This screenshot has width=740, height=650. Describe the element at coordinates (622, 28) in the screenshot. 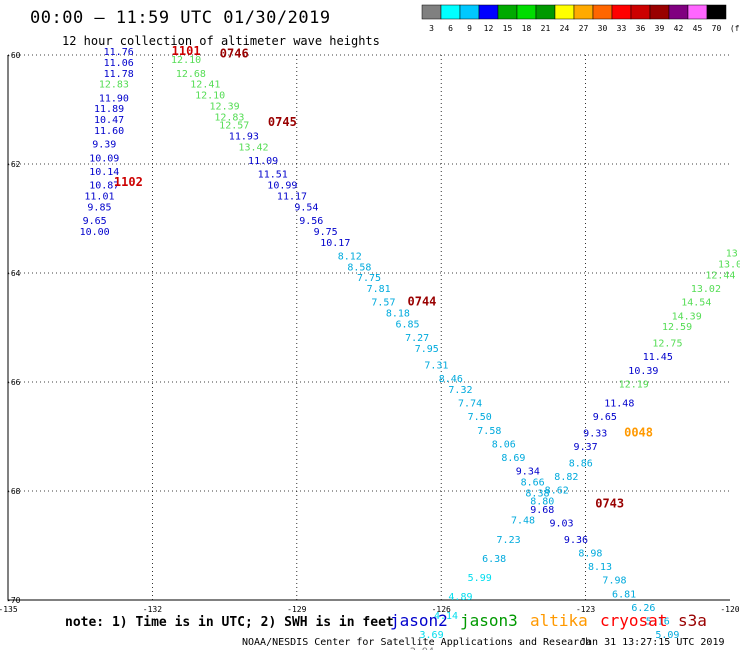

I see `legend-label: 33` at that location.